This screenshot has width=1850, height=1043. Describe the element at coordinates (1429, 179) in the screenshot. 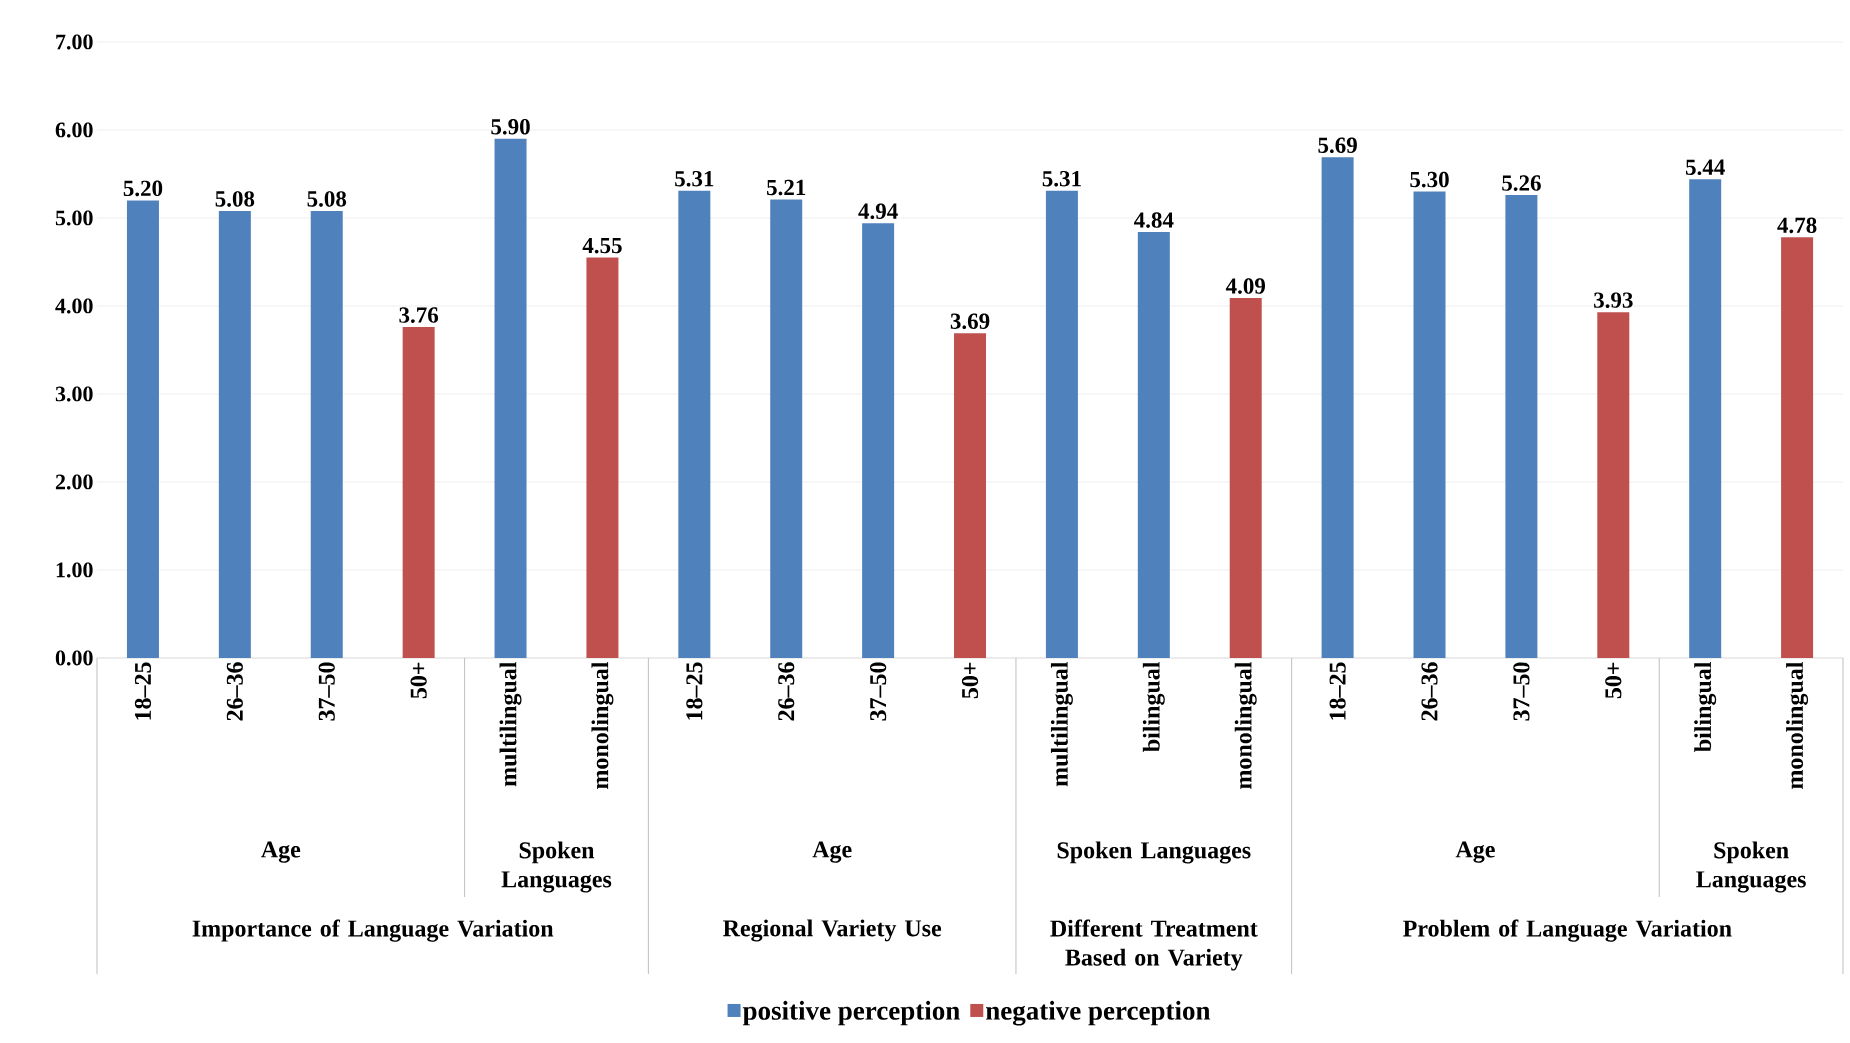

I see `data-label: 5.30` at that location.